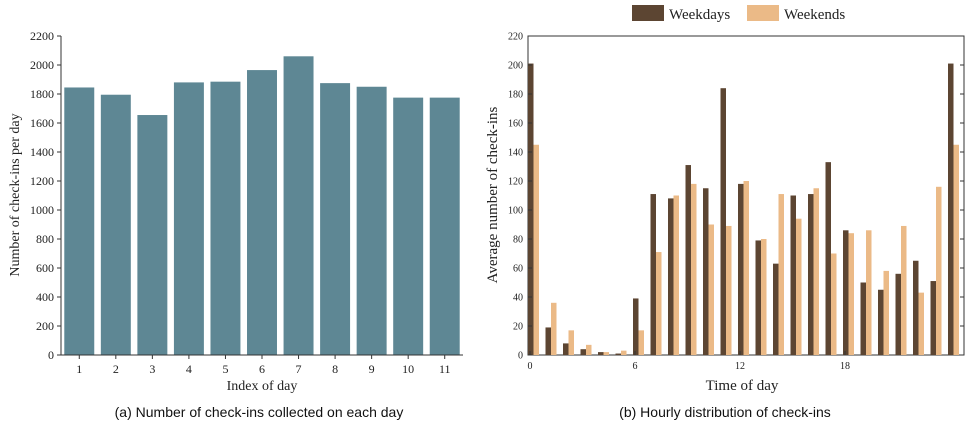  I want to click on chart-b-legend: Weekdays Weekends, so click(738, 14).